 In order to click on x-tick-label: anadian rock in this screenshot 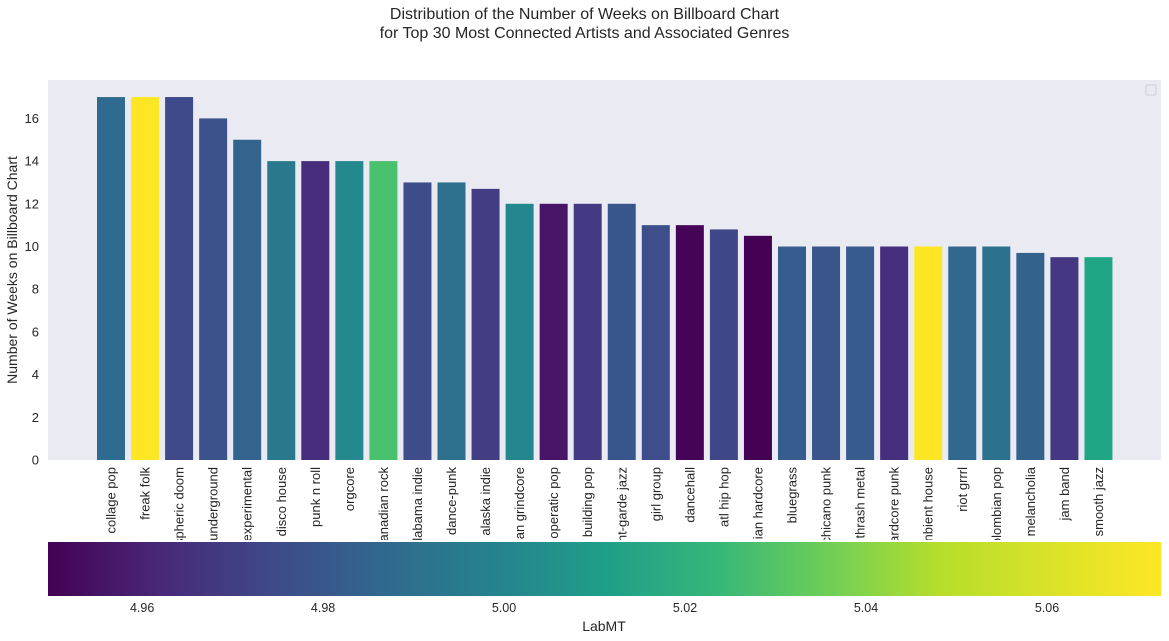, I will do `click(383, 504)`.